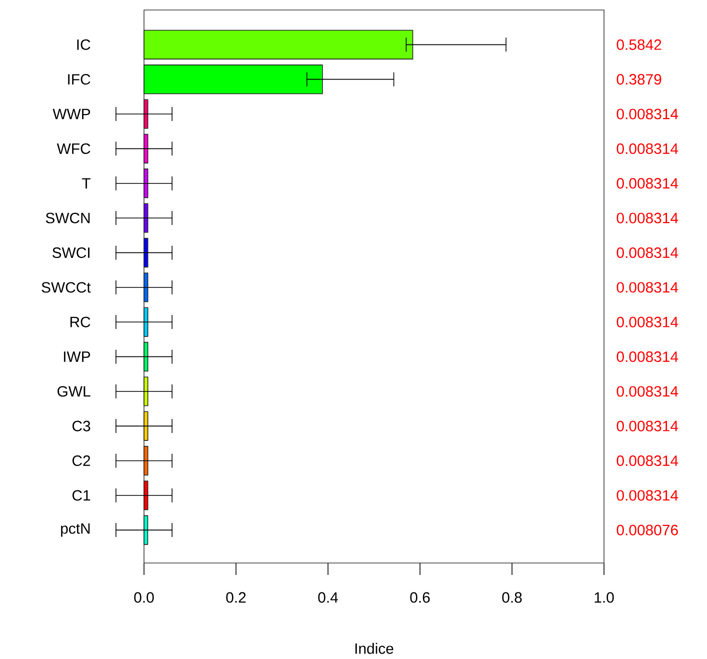 This screenshot has width=707, height=659. What do you see at coordinates (86, 183) in the screenshot?
I see `y-tick-label: T` at bounding box center [86, 183].